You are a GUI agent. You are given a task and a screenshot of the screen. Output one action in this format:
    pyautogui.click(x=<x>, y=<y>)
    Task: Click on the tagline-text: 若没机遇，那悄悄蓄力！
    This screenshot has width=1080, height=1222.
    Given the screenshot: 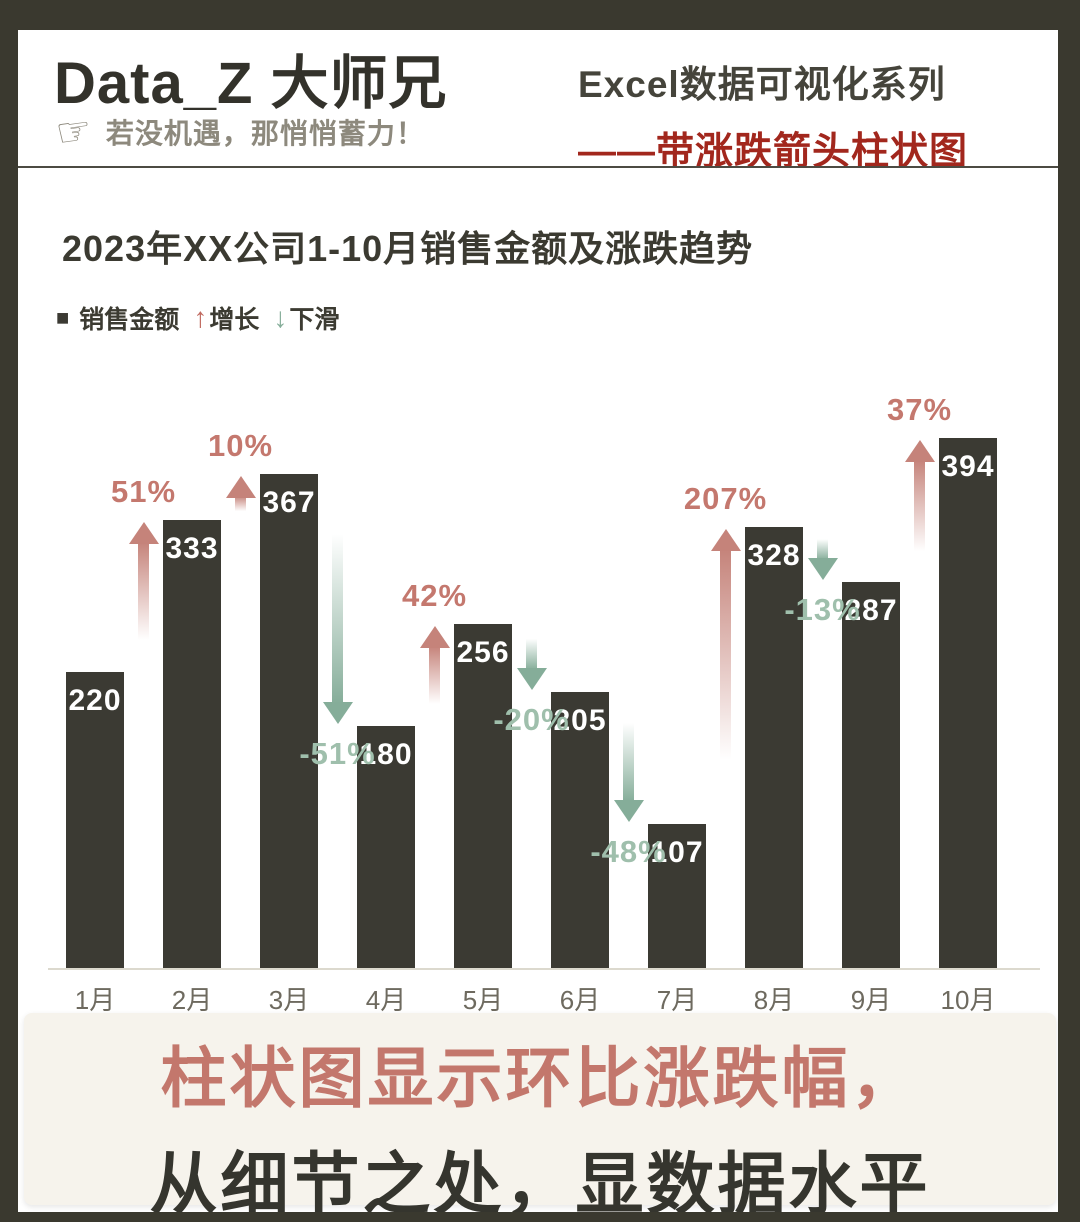 What is the action you would take?
    pyautogui.click(x=265, y=133)
    